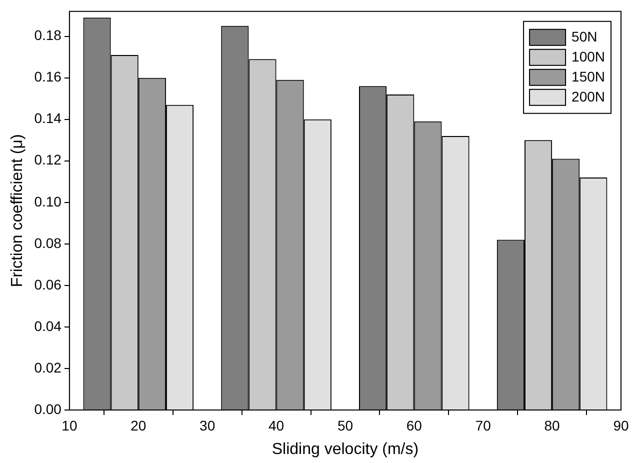  I want to click on y-tick-label: 0.16, so click(48, 76).